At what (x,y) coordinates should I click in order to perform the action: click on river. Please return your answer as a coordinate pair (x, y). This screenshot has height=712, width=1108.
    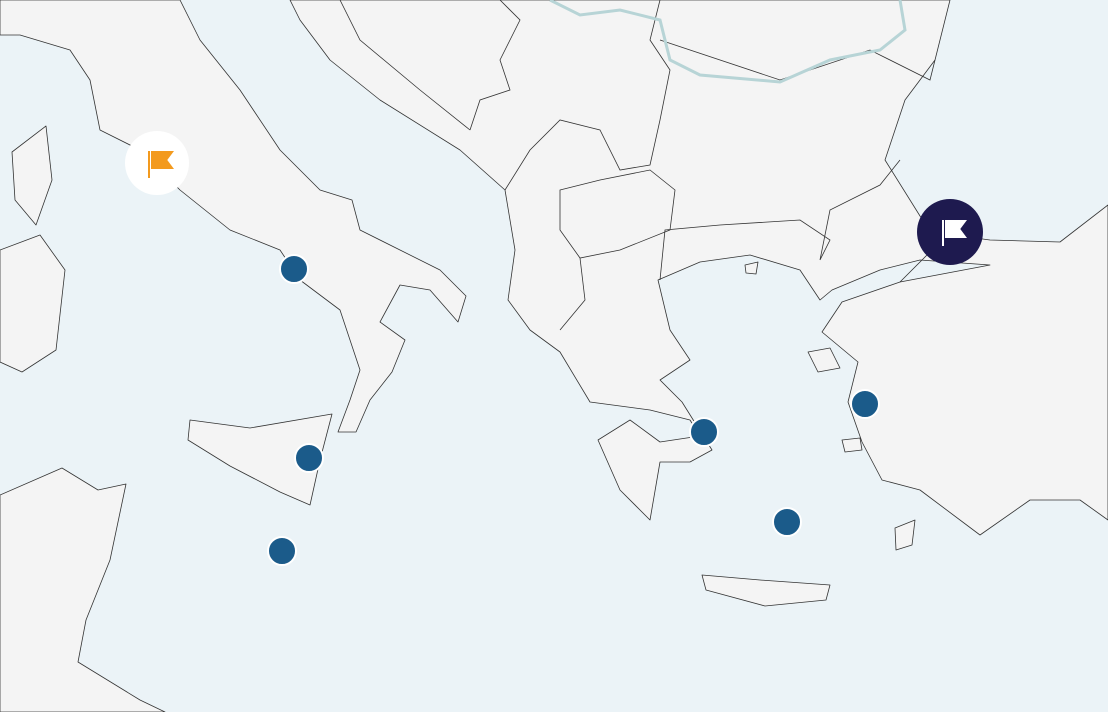
    Looking at the image, I should click on (728, 42).